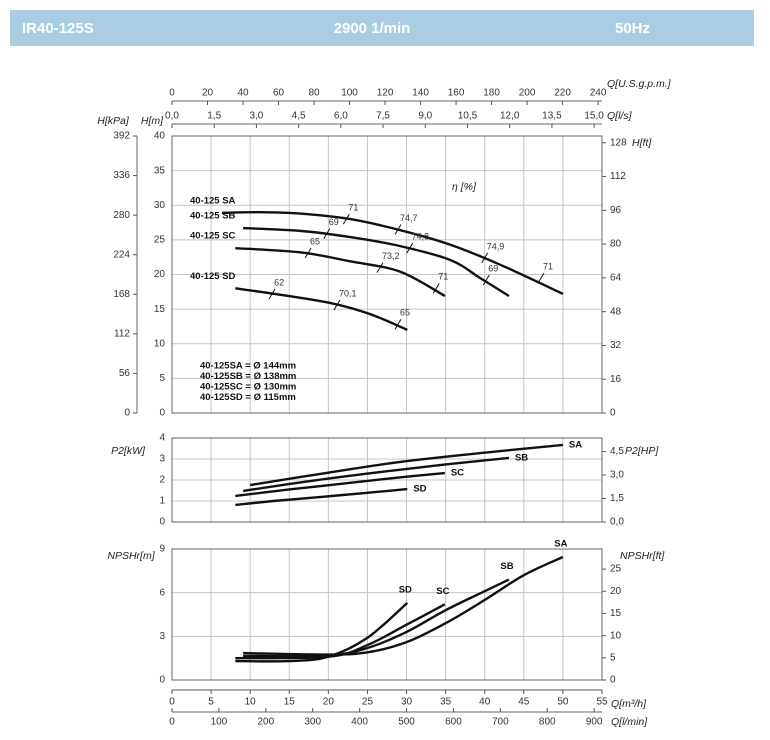 The image size is (770, 740). I want to click on efficiency-label: 62, so click(279, 282).